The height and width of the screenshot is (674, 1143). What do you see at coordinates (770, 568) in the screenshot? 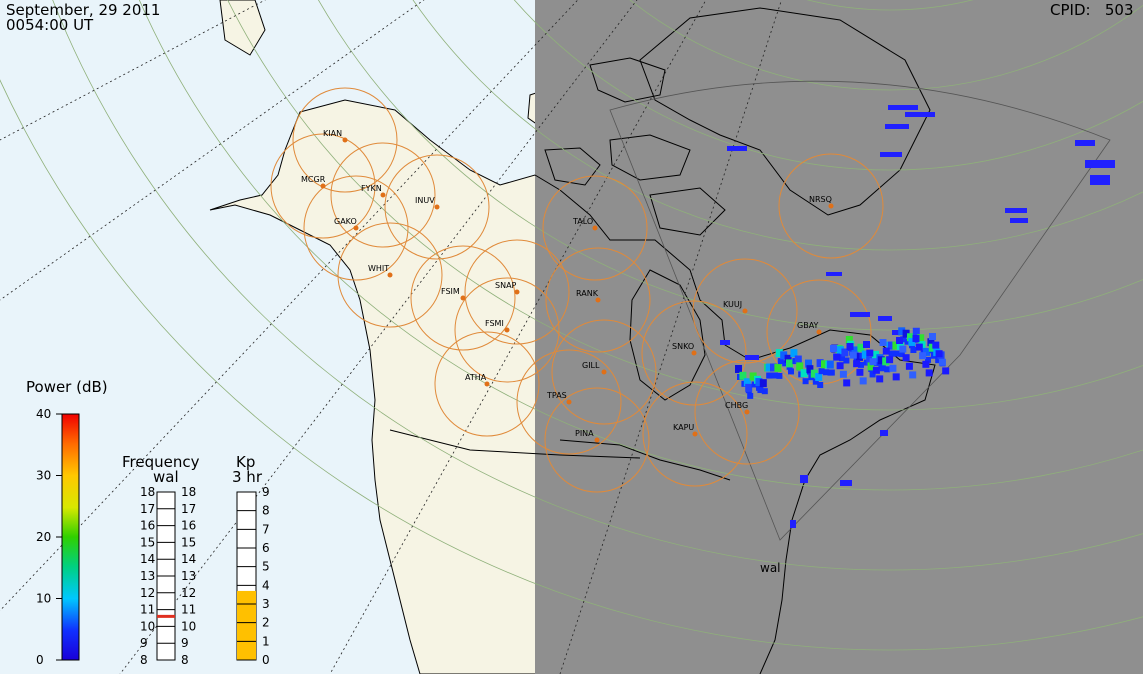
I see `radar-label: wal` at bounding box center [770, 568].